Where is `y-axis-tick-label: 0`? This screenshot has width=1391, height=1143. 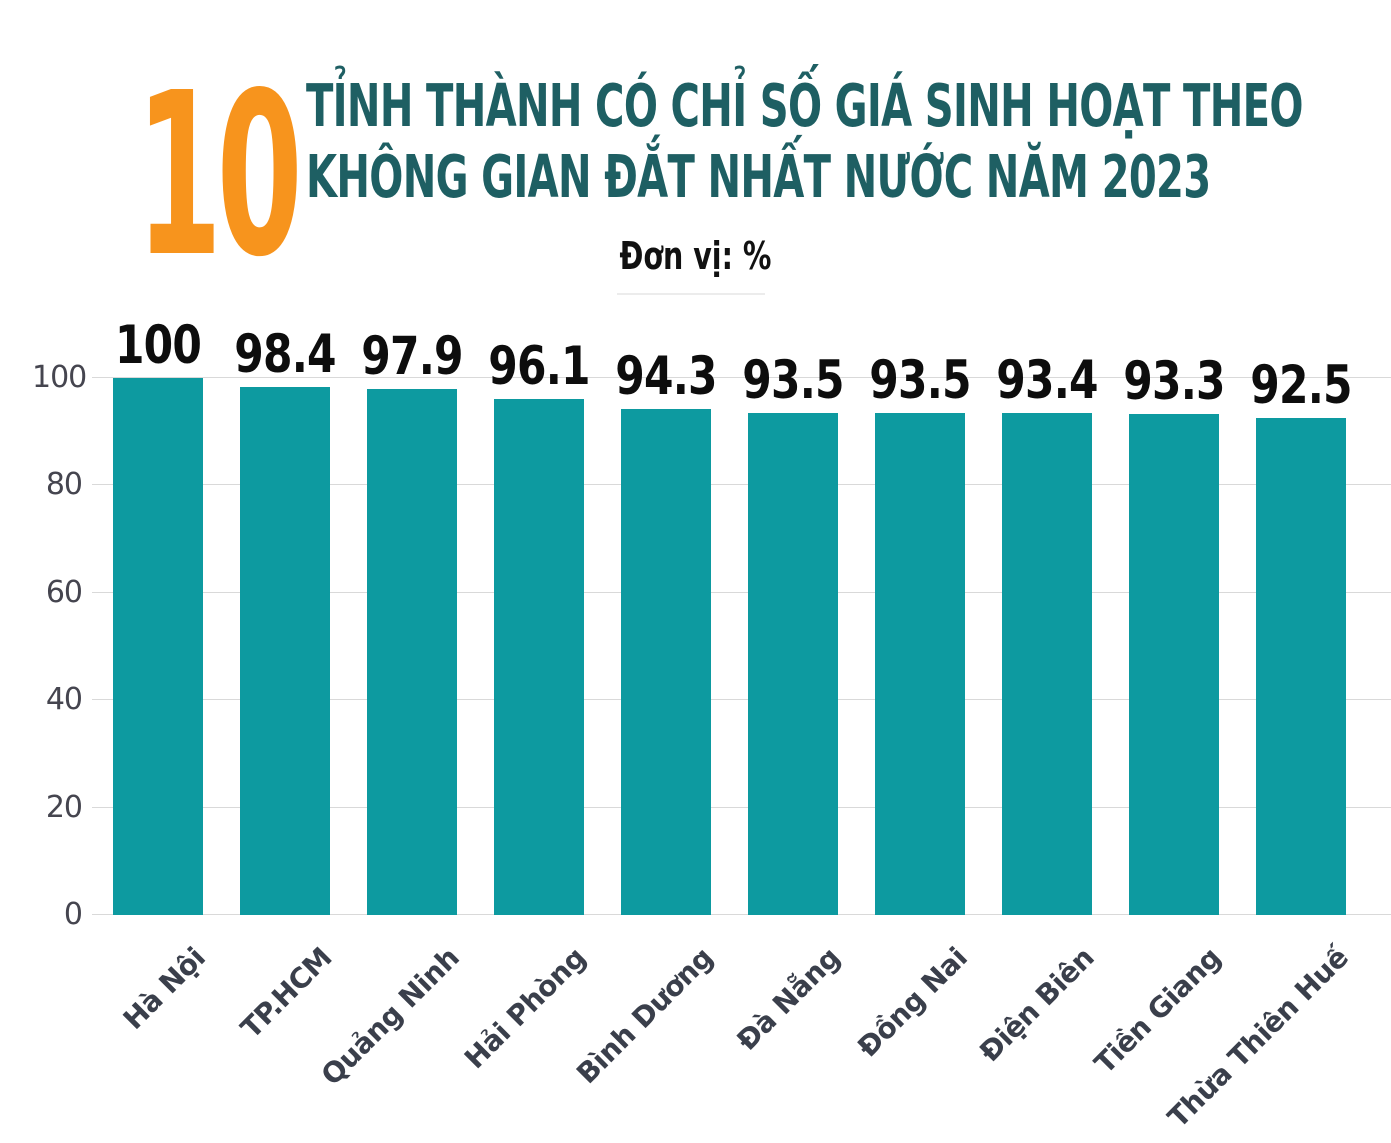
y-axis-tick-label: 0 is located at coordinates (73, 914).